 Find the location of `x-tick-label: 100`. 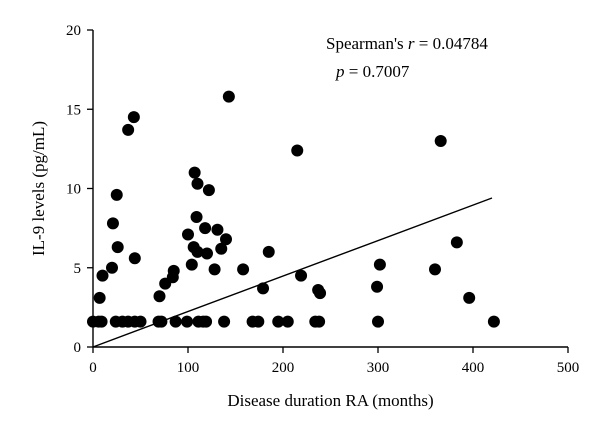

x-tick-label: 100 is located at coordinates (188, 368).